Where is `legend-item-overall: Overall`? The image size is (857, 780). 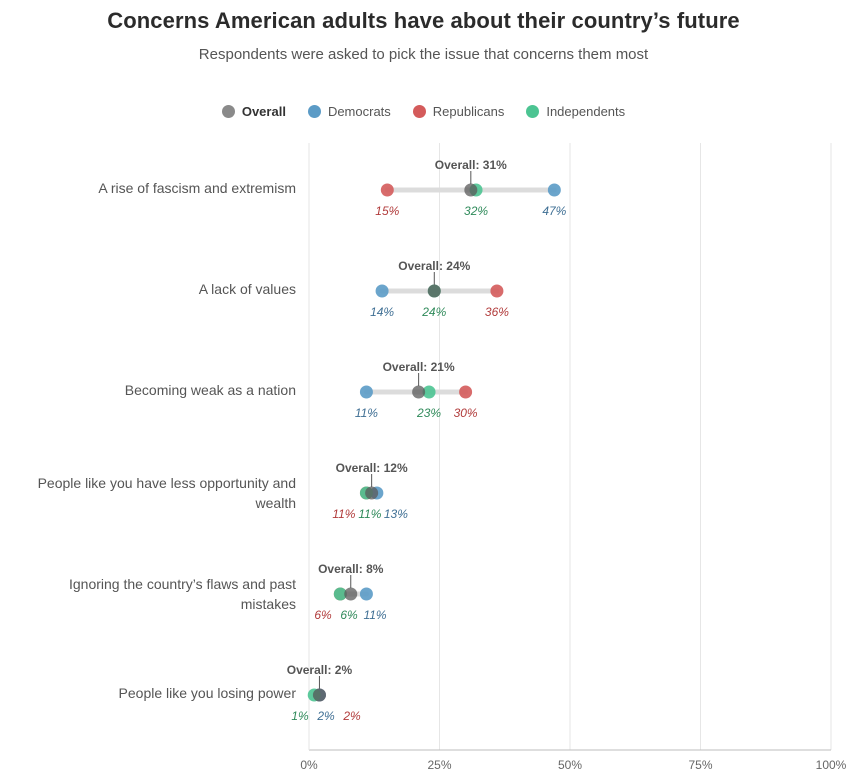
legend-item-overall: Overall is located at coordinates (253, 111).